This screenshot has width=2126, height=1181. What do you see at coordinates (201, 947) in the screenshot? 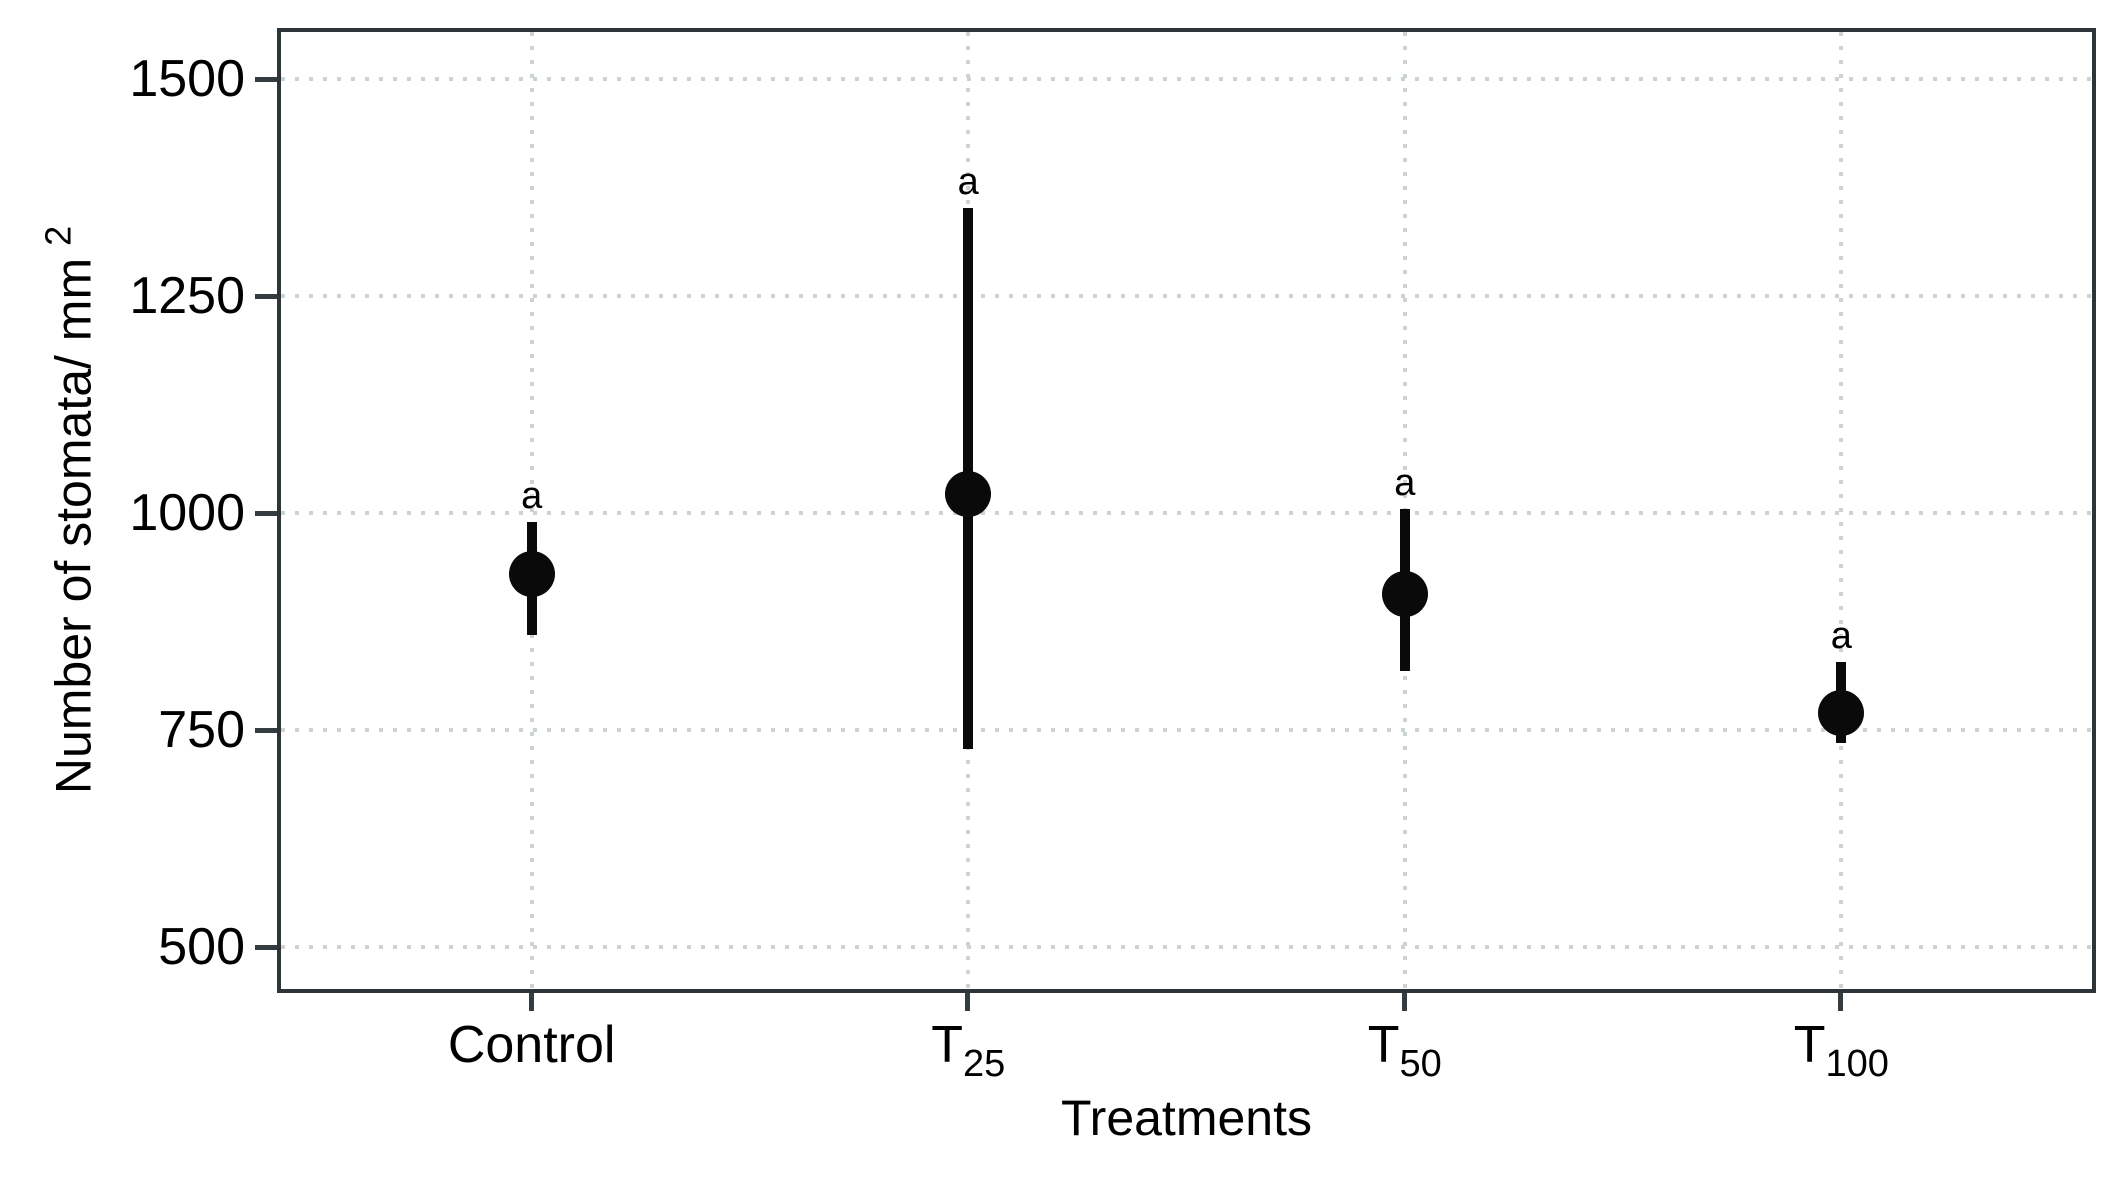
I see `y-axis-tick-label: 500` at bounding box center [201, 947].